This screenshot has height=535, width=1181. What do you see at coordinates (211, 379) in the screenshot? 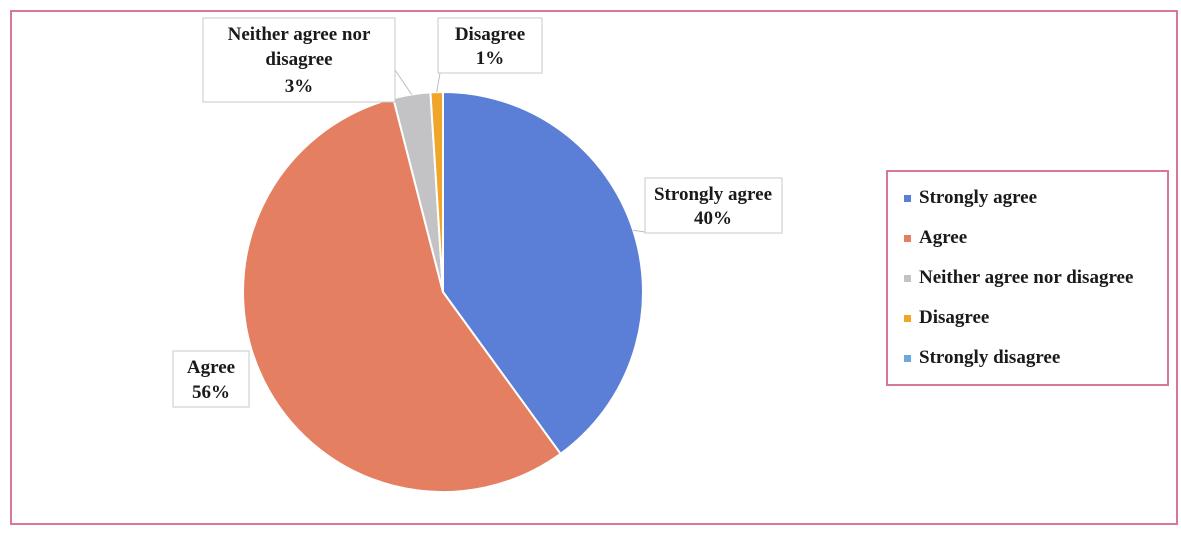
I see `callout-agree: Agree 56%` at bounding box center [211, 379].